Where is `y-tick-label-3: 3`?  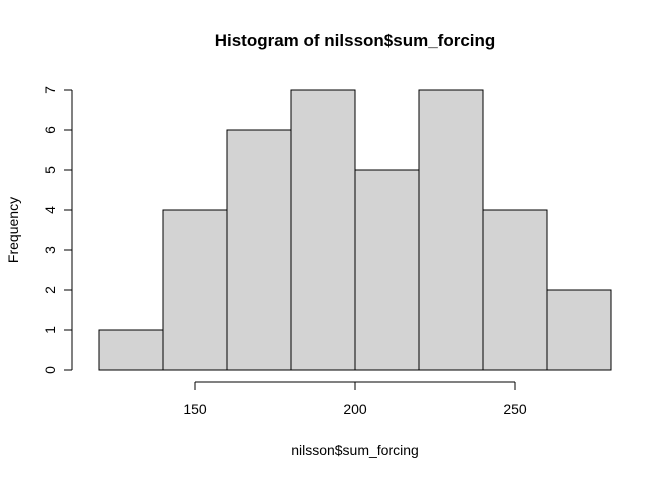
y-tick-label-3: 3 is located at coordinates (50, 250).